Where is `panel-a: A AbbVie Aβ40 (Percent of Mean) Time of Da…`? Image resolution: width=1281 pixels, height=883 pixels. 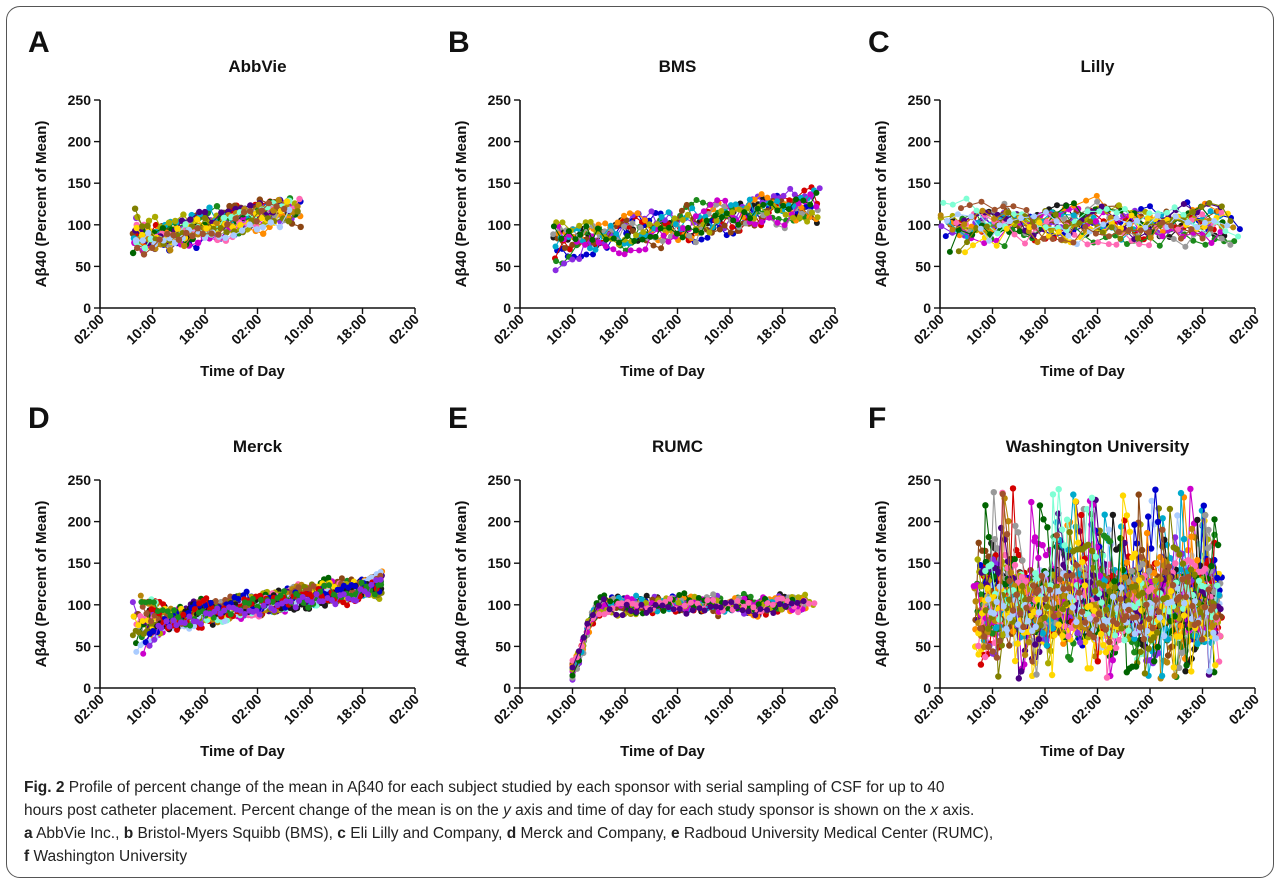
panel-a: A AbbVie Aβ40 (Percent of Mean) Time of Da… is located at coordinates (230, 210).